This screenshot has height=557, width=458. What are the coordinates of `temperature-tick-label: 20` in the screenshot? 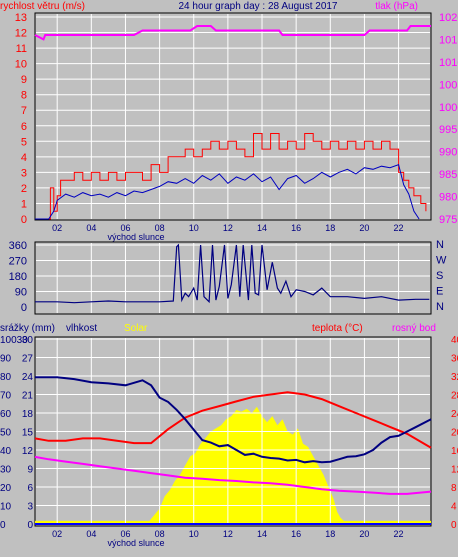 It's located at (454, 433).